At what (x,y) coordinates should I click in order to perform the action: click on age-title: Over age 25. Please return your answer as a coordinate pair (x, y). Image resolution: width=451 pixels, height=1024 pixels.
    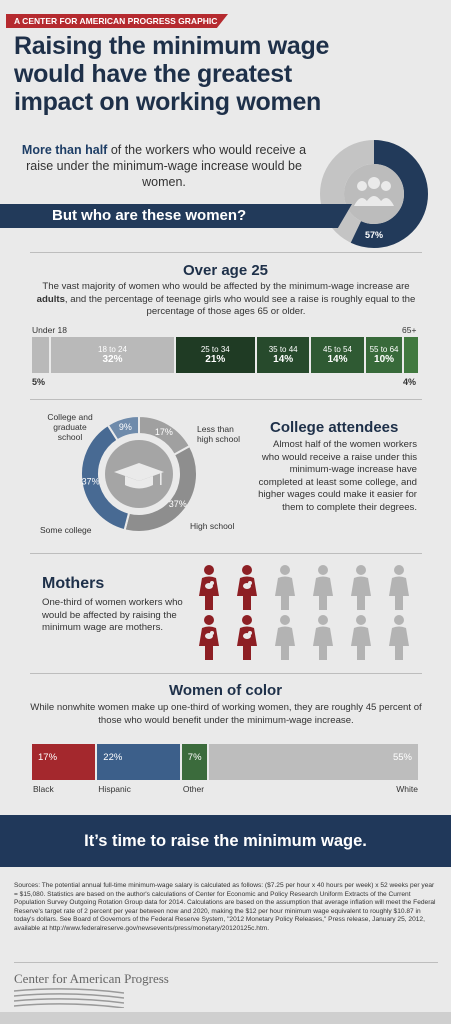
    Looking at the image, I should click on (225, 270).